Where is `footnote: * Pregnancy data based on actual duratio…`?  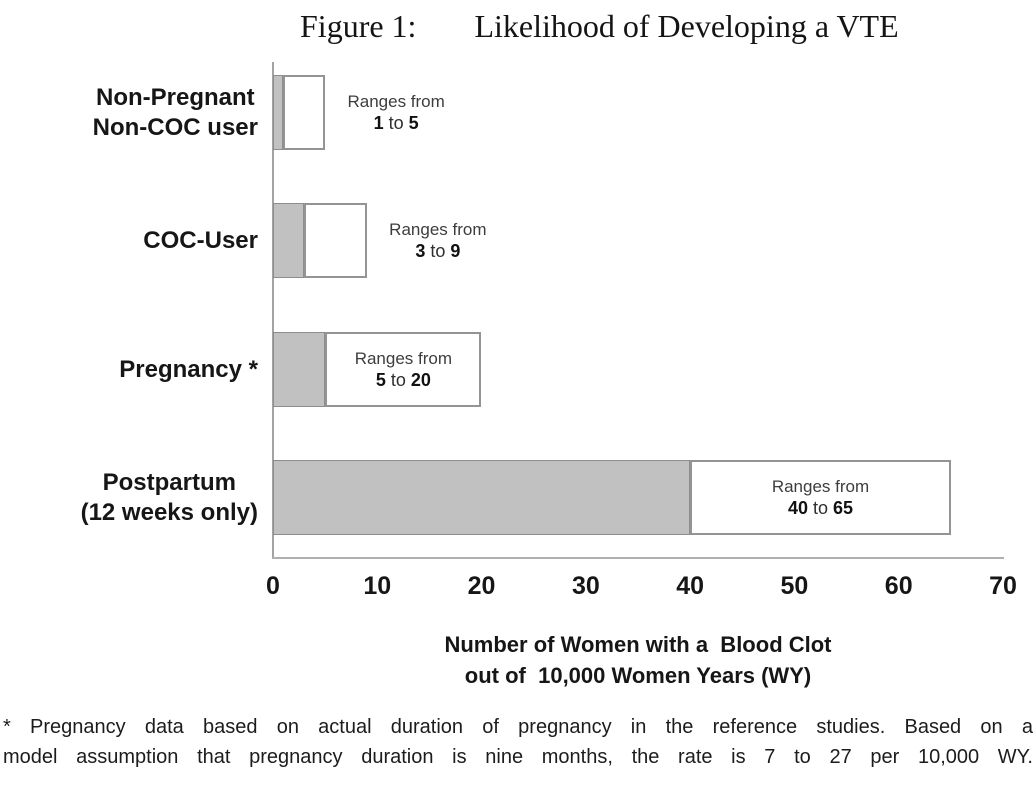
footnote: * Pregnancy data based on actual duratio… is located at coordinates (518, 742).